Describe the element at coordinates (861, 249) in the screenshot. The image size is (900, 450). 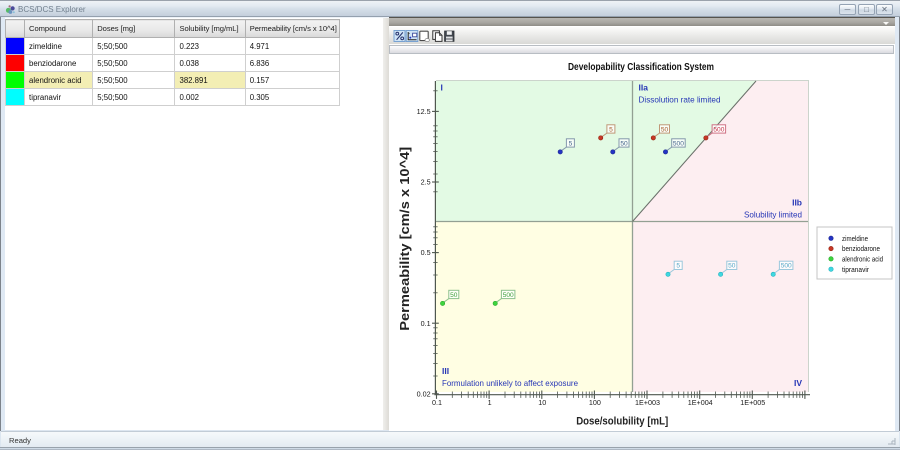
I see `svg-text: benziodarone` at that location.